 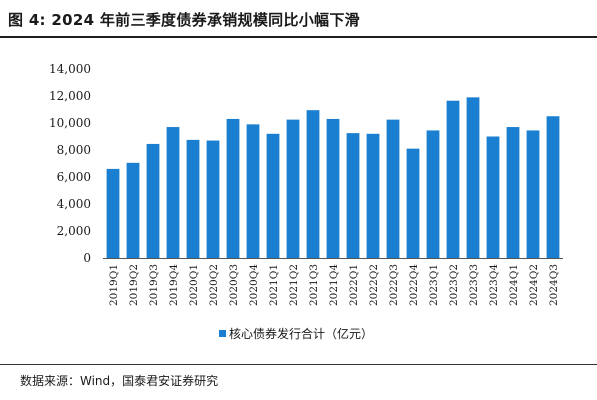 I want to click on bar-2021Q1, so click(x=273, y=195).